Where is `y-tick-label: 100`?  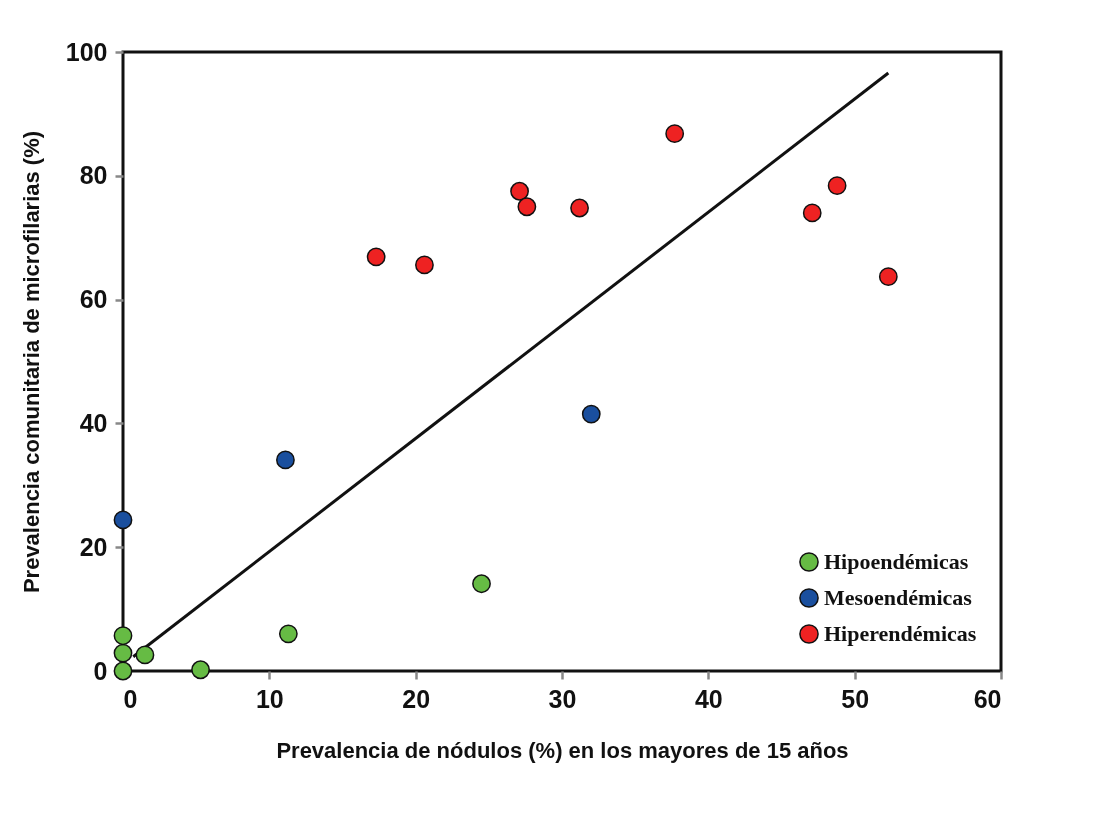
y-tick-label: 100 is located at coordinates (86, 51).